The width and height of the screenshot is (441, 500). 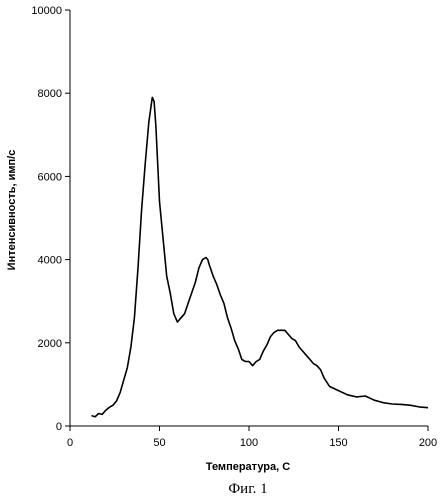 I want to click on x-axis-title: Температура, С, so click(x=248, y=467).